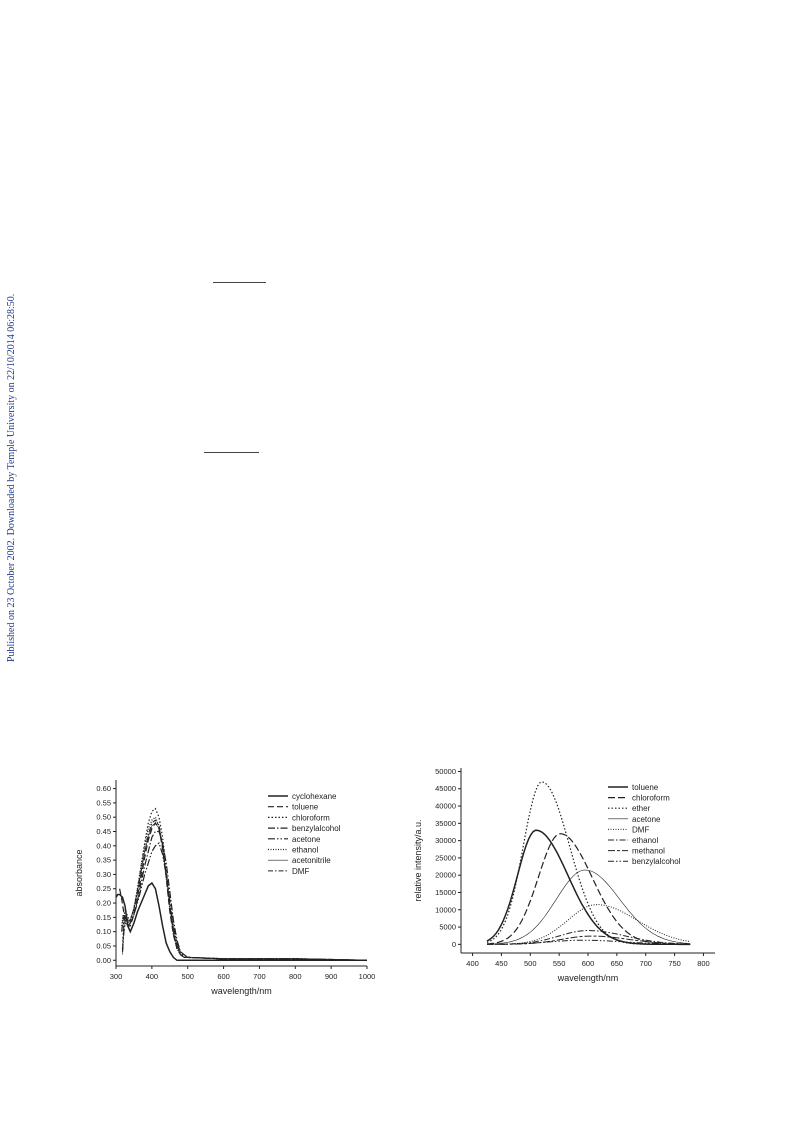  What do you see at coordinates (239, 282) in the screenshot?
I see `separator-line-upper` at bounding box center [239, 282].